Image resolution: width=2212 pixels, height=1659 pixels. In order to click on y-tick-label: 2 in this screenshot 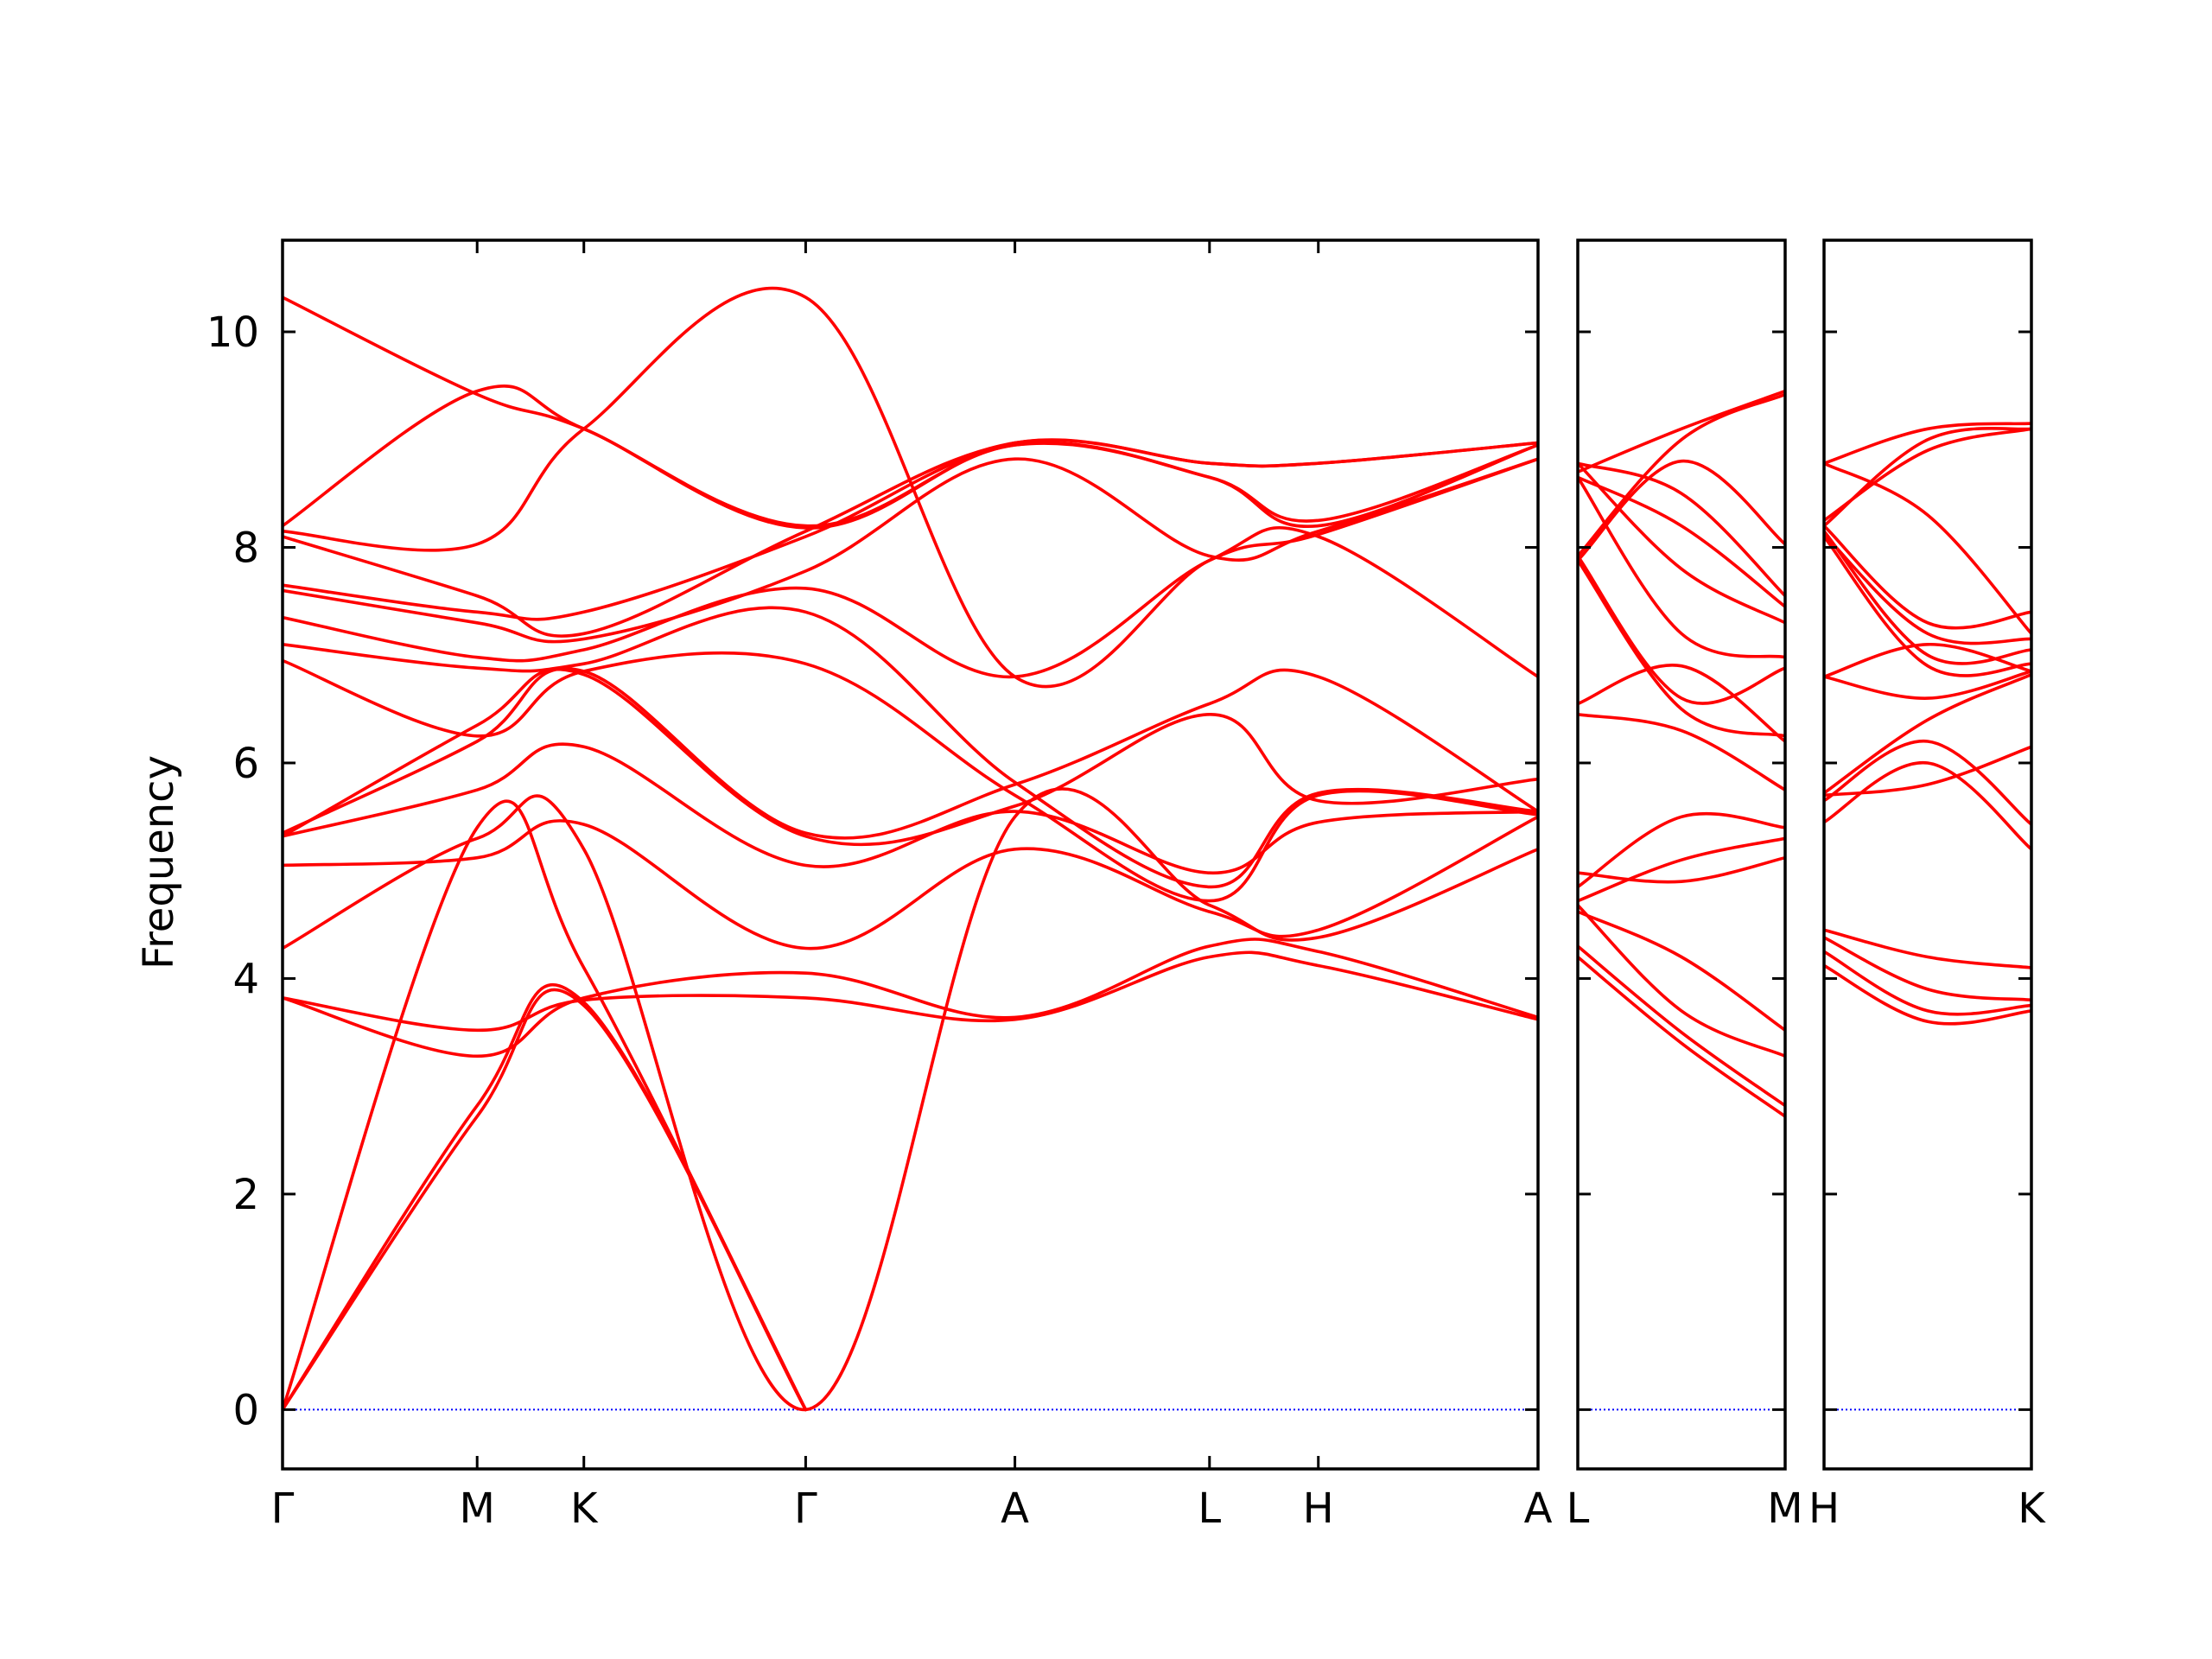, I will do `click(245, 1195)`.